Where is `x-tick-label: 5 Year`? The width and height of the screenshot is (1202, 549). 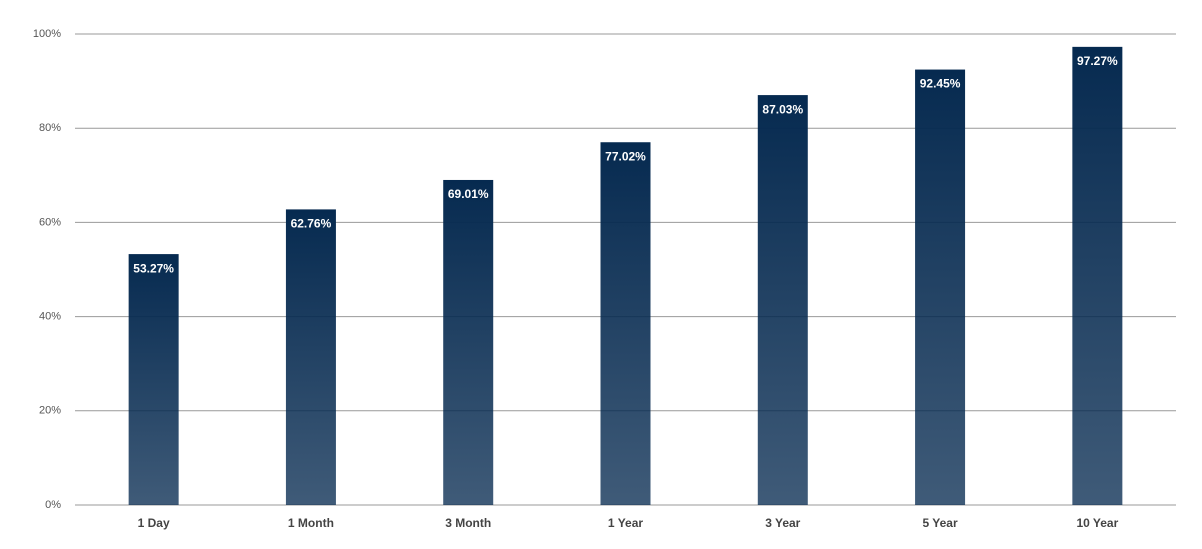
x-tick-label: 5 Year is located at coordinates (939, 523).